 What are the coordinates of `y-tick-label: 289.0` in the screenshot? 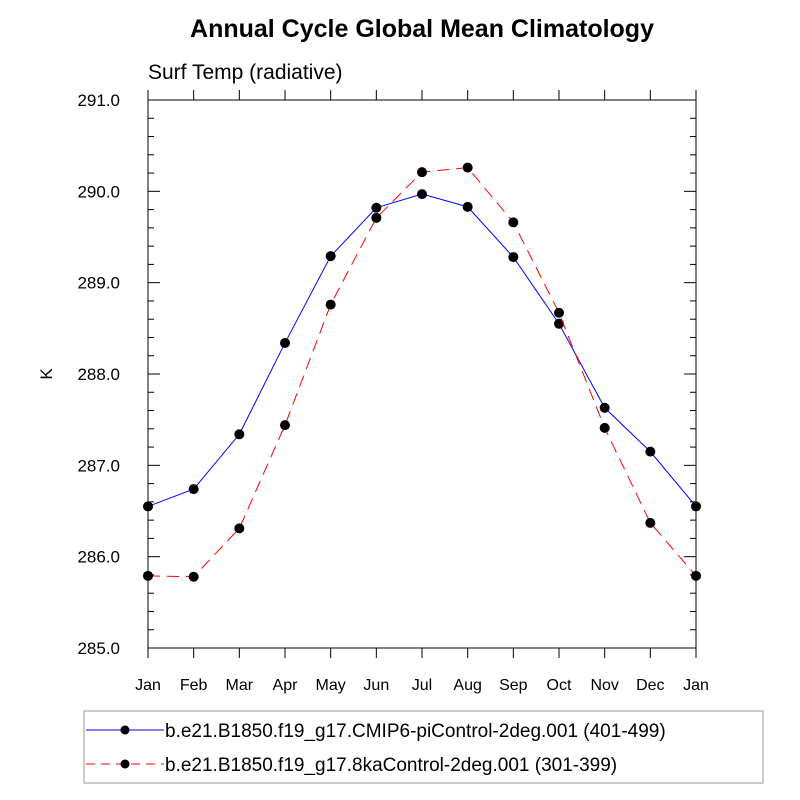 It's located at (98, 283).